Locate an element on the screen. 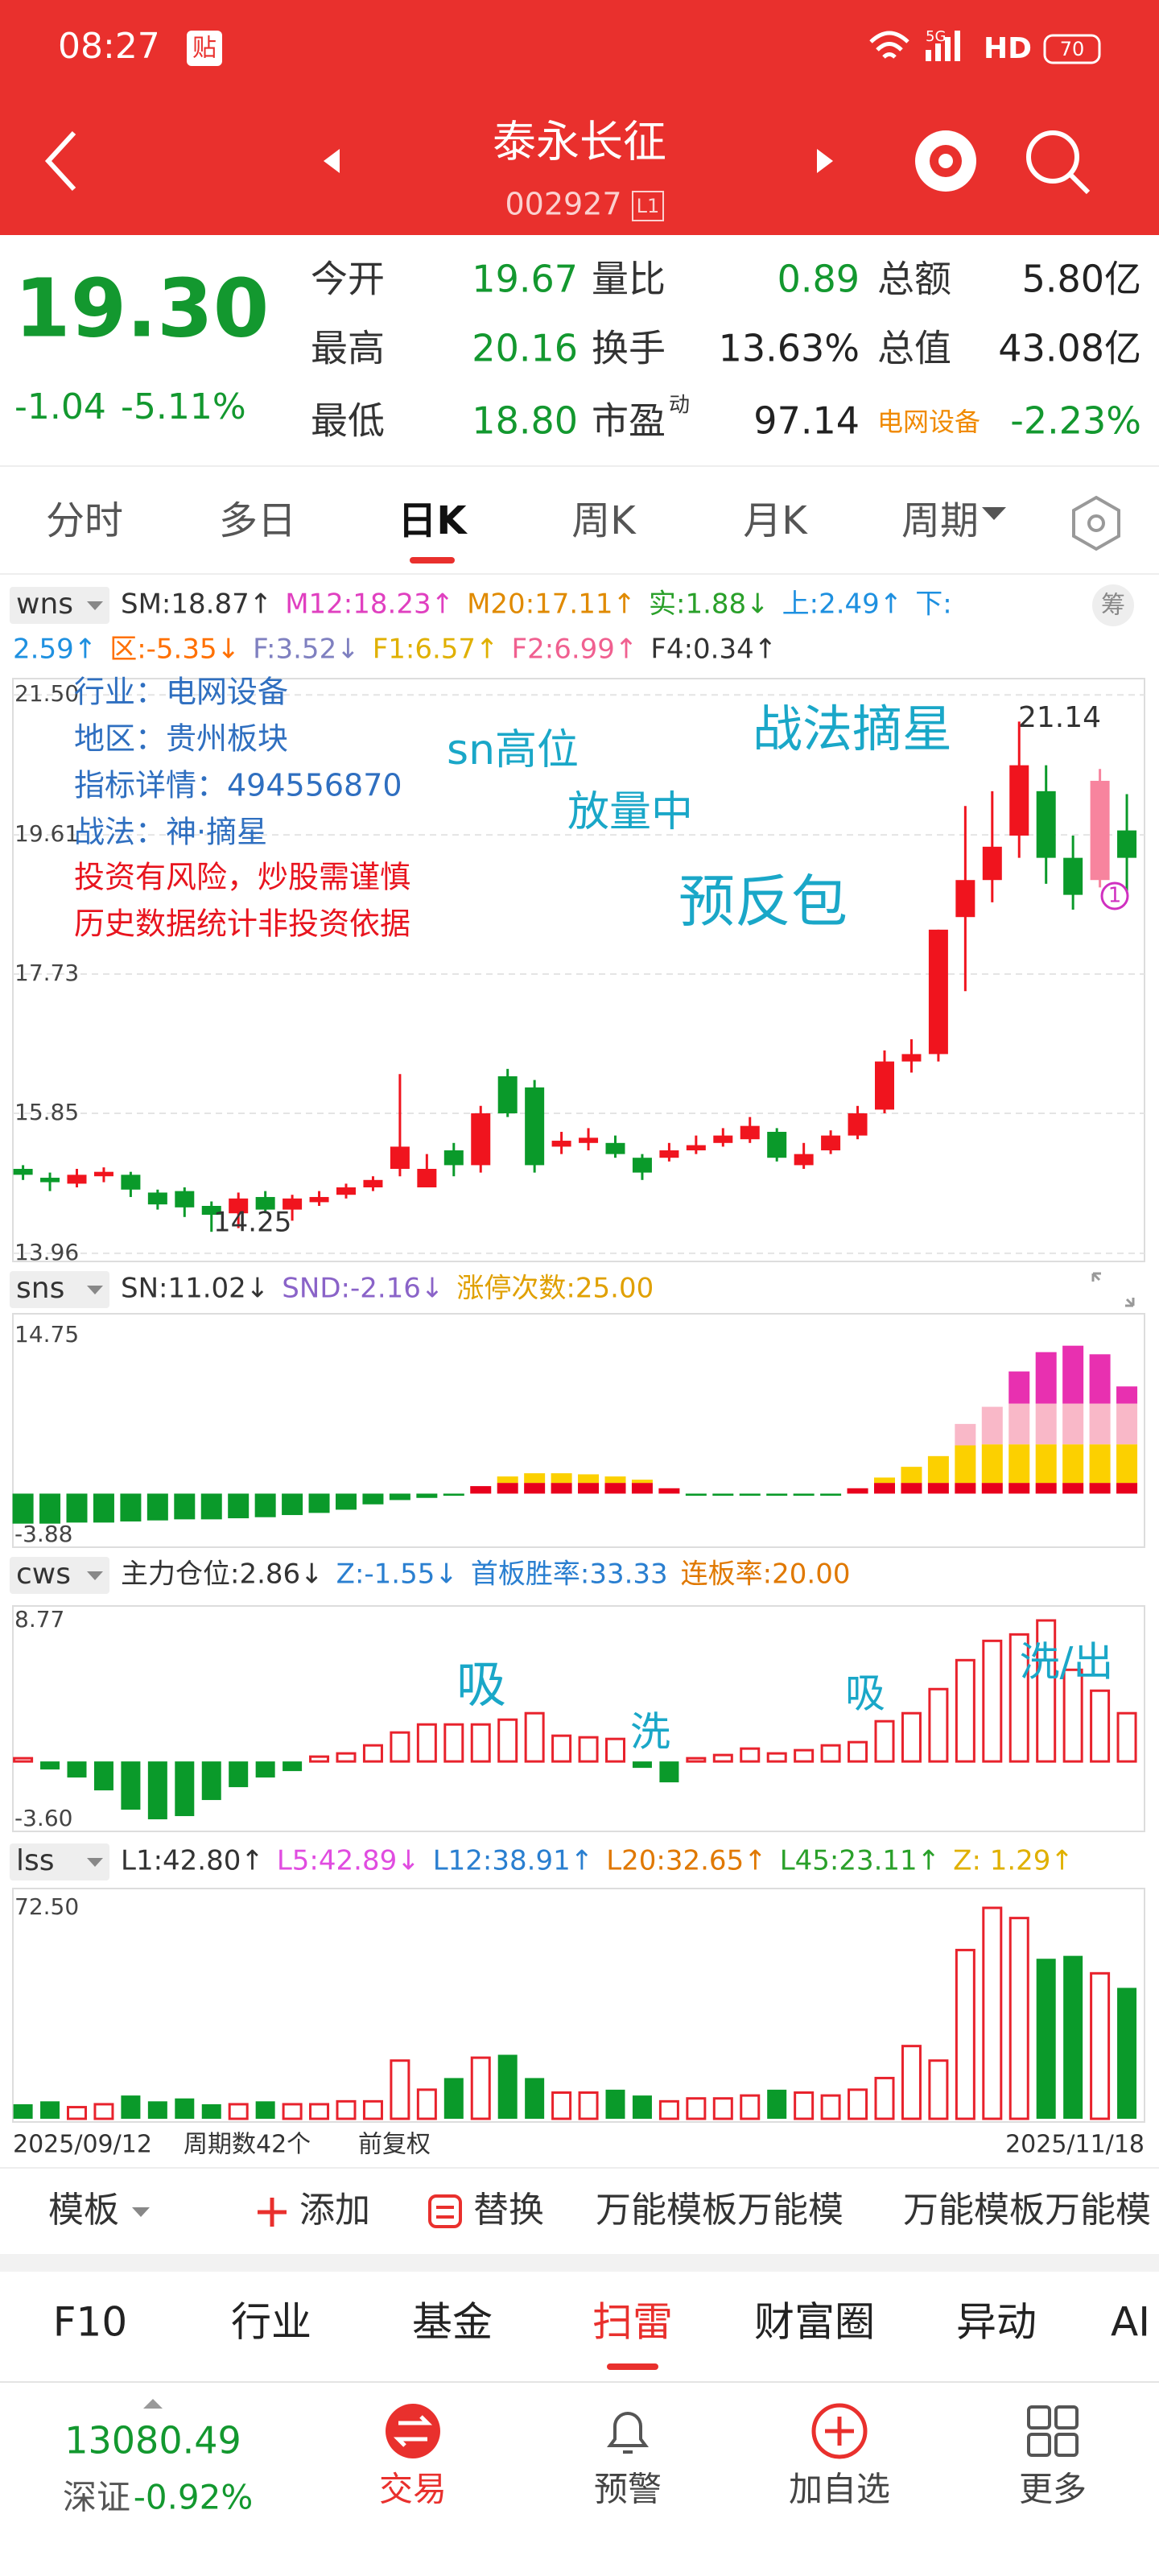  last-price: 19.30 is located at coordinates (141, 308).